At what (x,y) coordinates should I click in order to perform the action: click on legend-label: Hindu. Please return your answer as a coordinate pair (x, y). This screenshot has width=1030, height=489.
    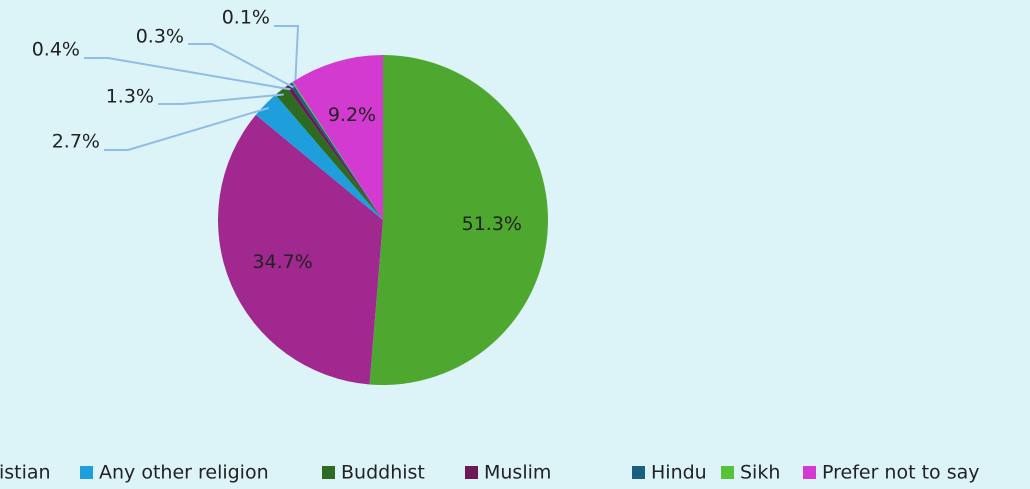
    Looking at the image, I should click on (679, 473).